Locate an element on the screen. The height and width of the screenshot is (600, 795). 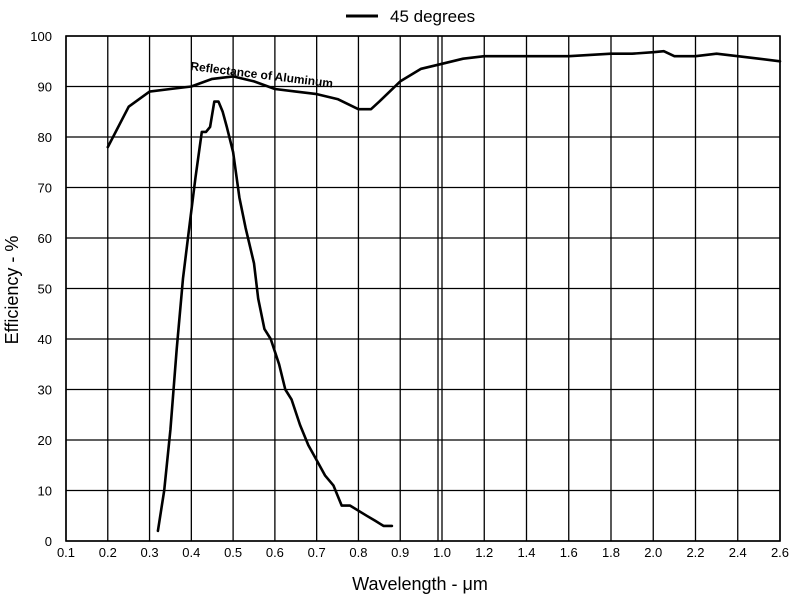
y-tick-label: 50 is located at coordinates (45, 289).